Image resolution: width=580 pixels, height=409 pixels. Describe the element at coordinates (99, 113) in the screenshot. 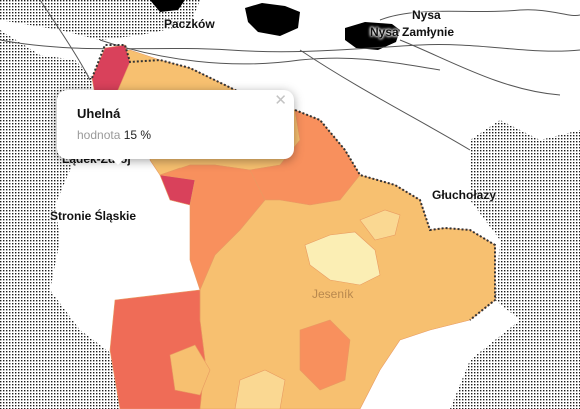

I see `popup-title: Uhelná` at that location.